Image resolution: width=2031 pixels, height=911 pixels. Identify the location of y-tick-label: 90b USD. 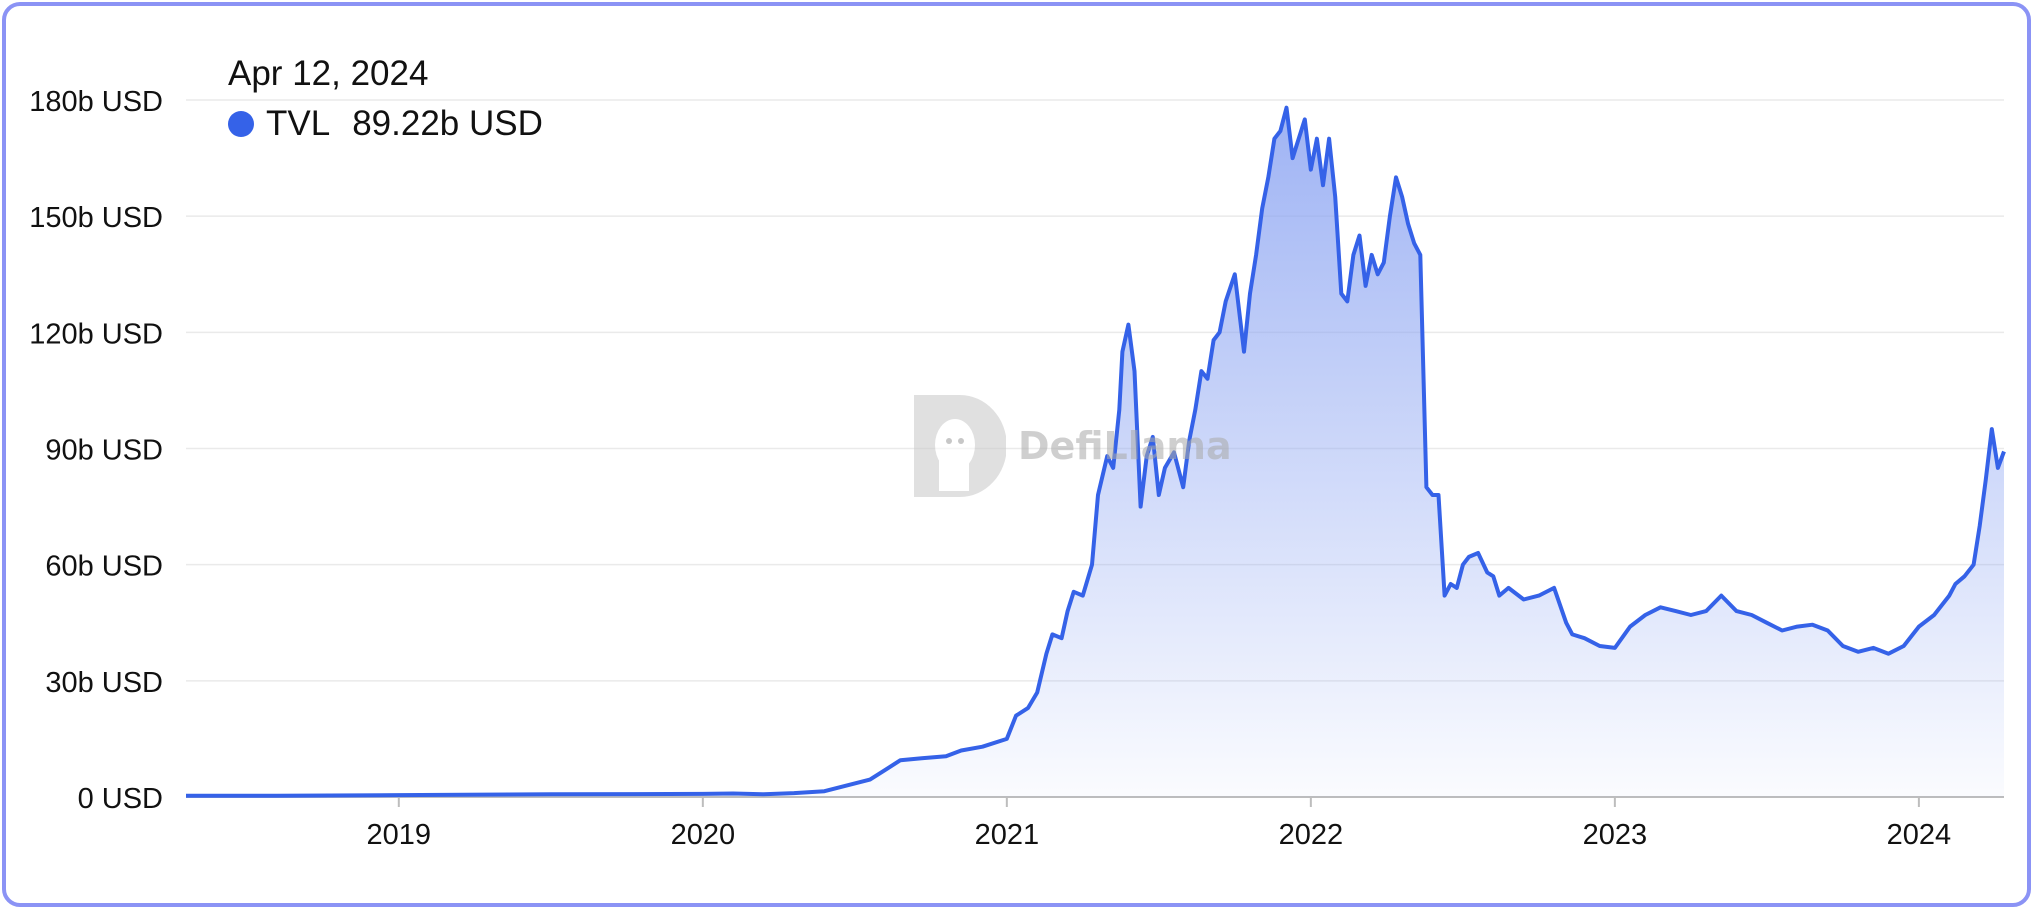
(104, 451).